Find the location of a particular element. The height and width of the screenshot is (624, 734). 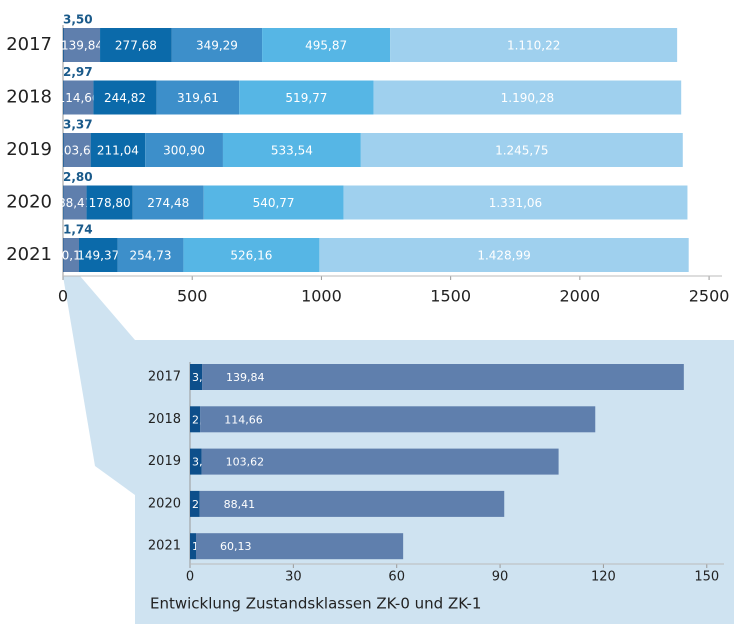

data-label: 149,37 is located at coordinates (98, 256).